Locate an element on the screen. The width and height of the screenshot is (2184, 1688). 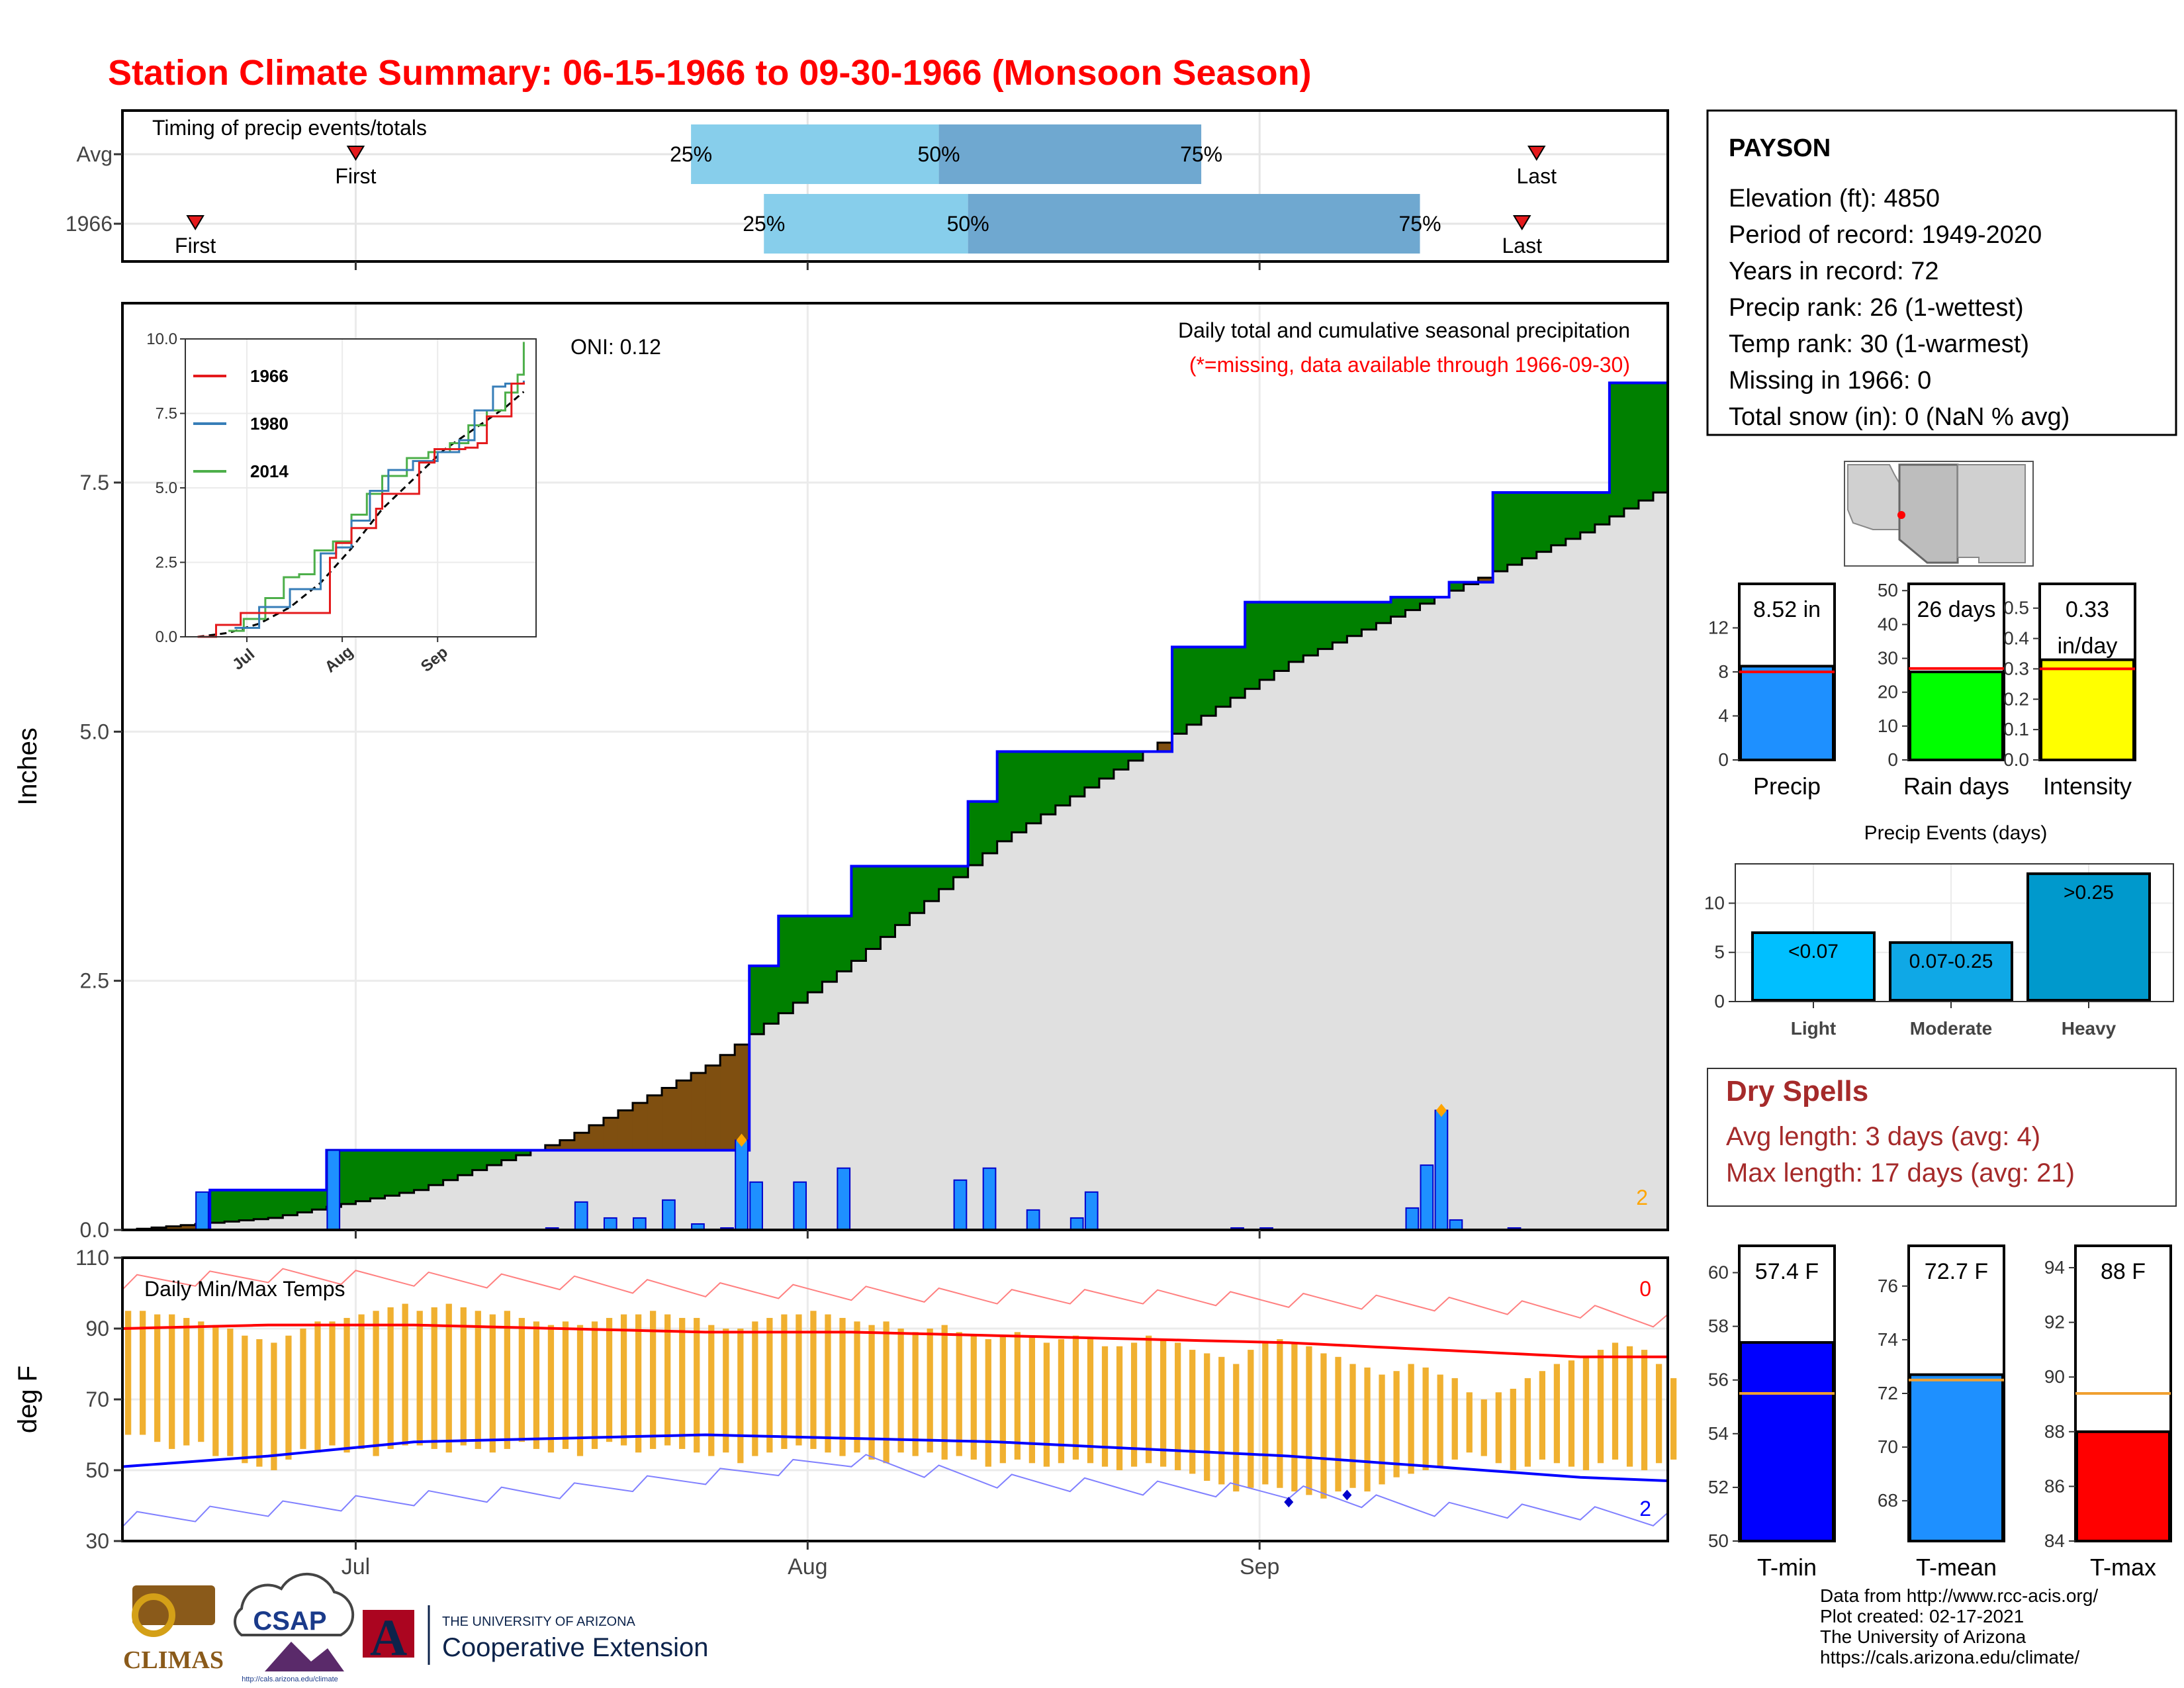
credit-university: The University of Arizona is located at coordinates (1923, 1636).